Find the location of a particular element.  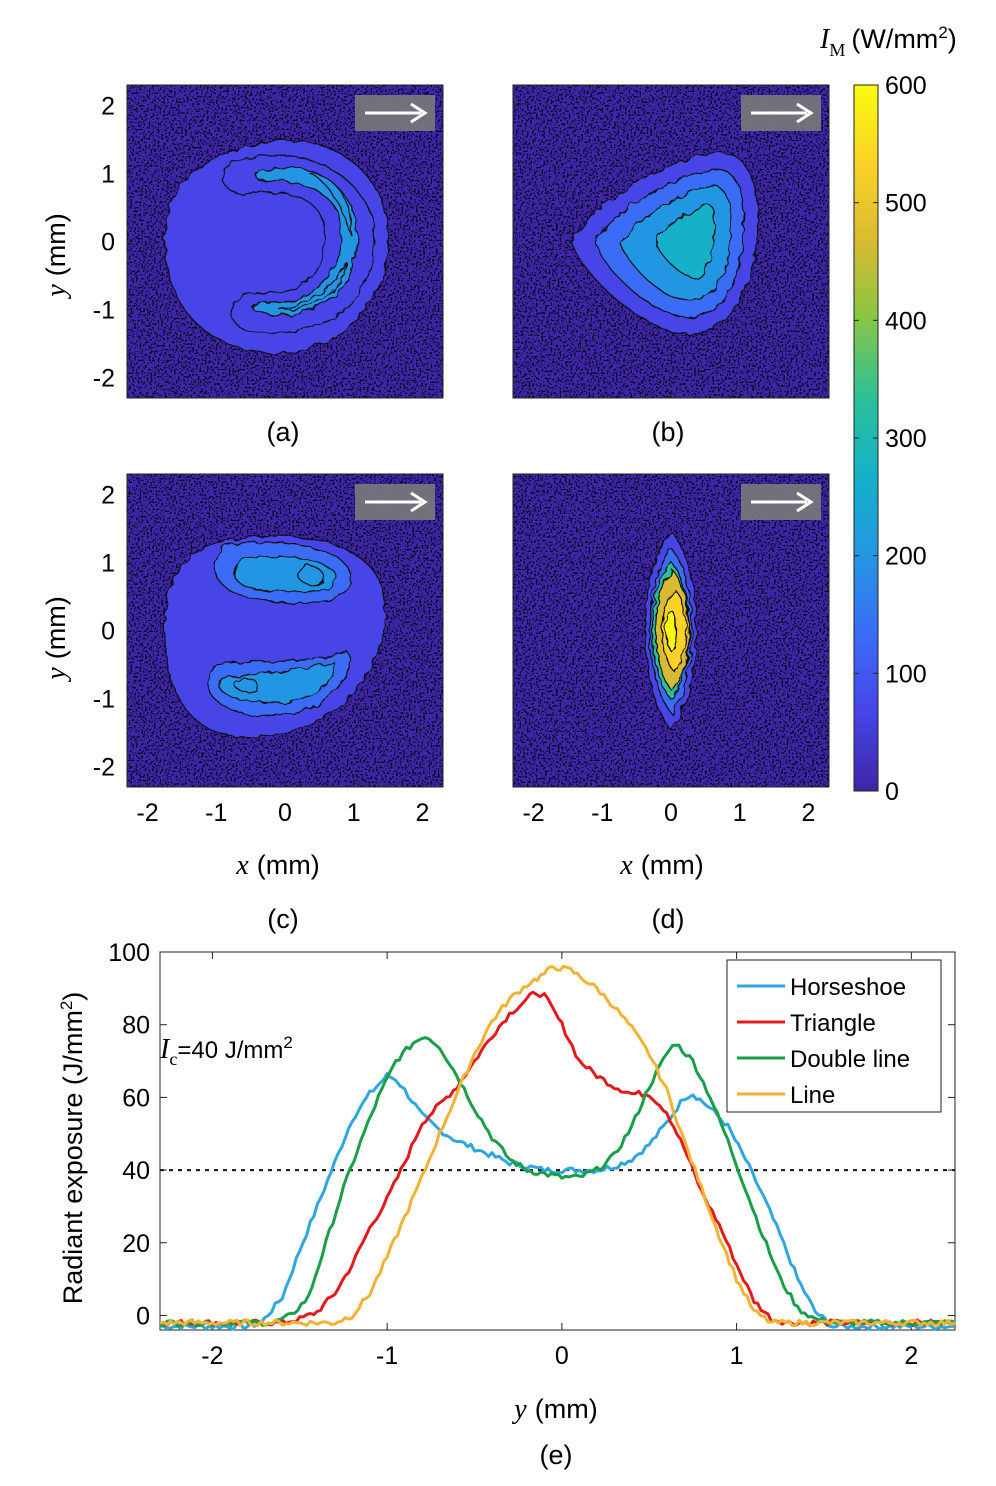

ylabel-panel-a: y(mm) is located at coordinates (56, 256).